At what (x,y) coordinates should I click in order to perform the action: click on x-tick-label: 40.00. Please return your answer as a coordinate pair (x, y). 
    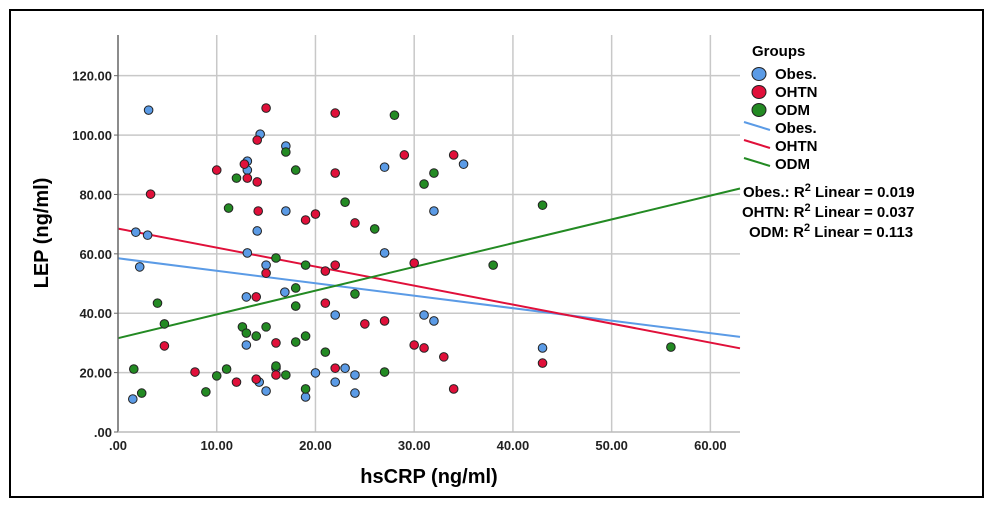
    Looking at the image, I should click on (513, 445).